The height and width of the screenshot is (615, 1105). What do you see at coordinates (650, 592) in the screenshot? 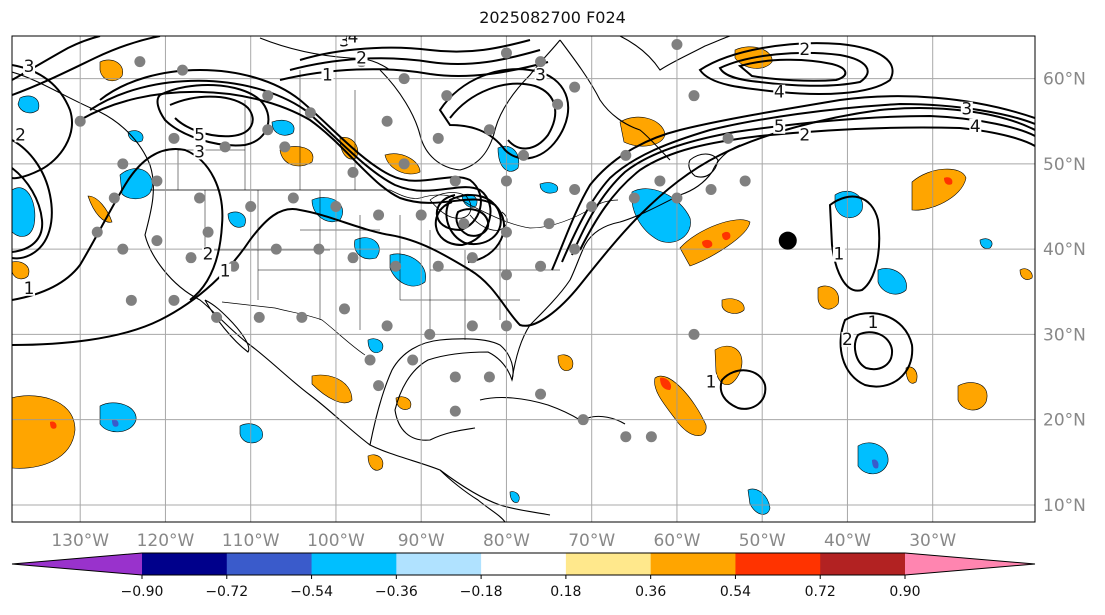
I see `colorbar-label: 0.36` at bounding box center [650, 592].